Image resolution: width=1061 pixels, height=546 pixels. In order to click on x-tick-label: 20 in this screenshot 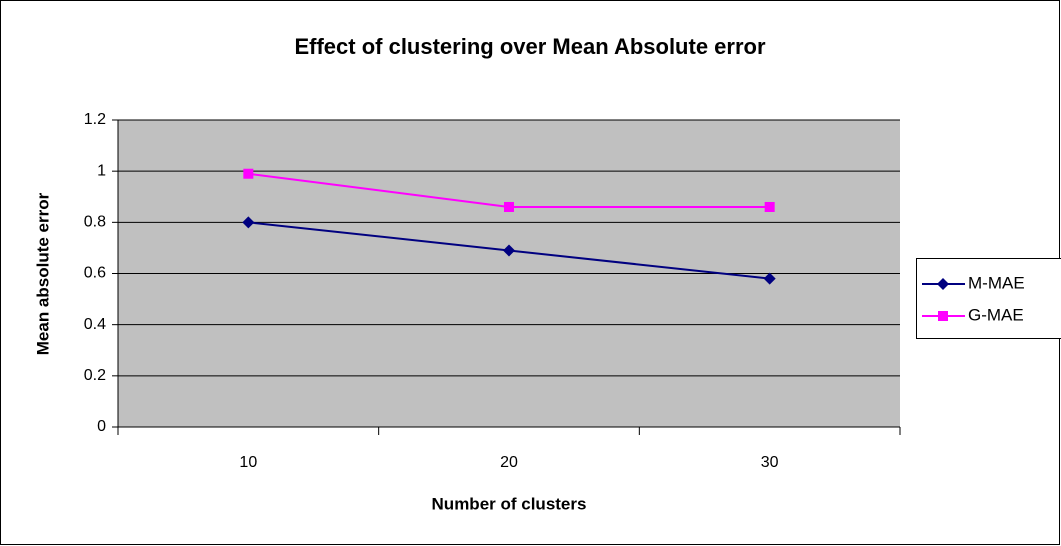, I will do `click(509, 462)`.